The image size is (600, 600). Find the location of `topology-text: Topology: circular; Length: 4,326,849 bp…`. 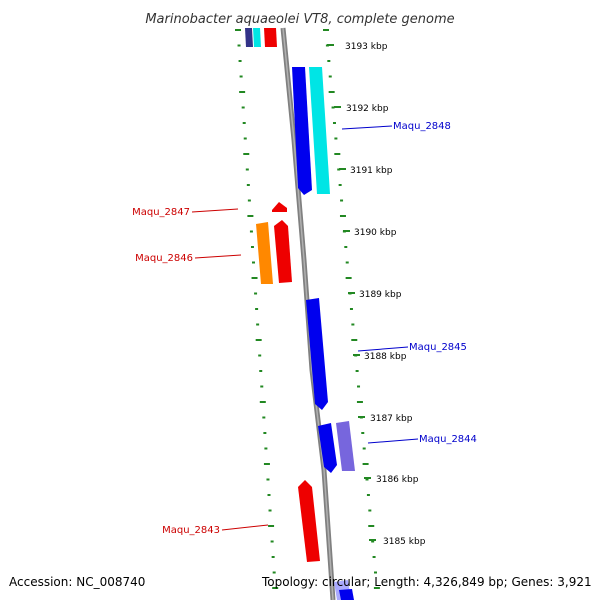

topology-text: Topology: circular; Length: 4,326,849 bp… is located at coordinates (426, 582).